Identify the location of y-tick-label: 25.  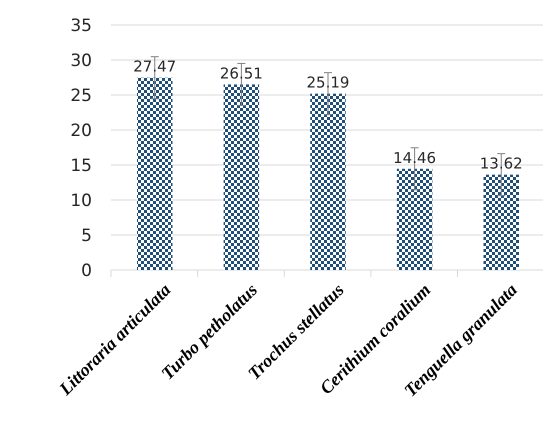
(81, 96).